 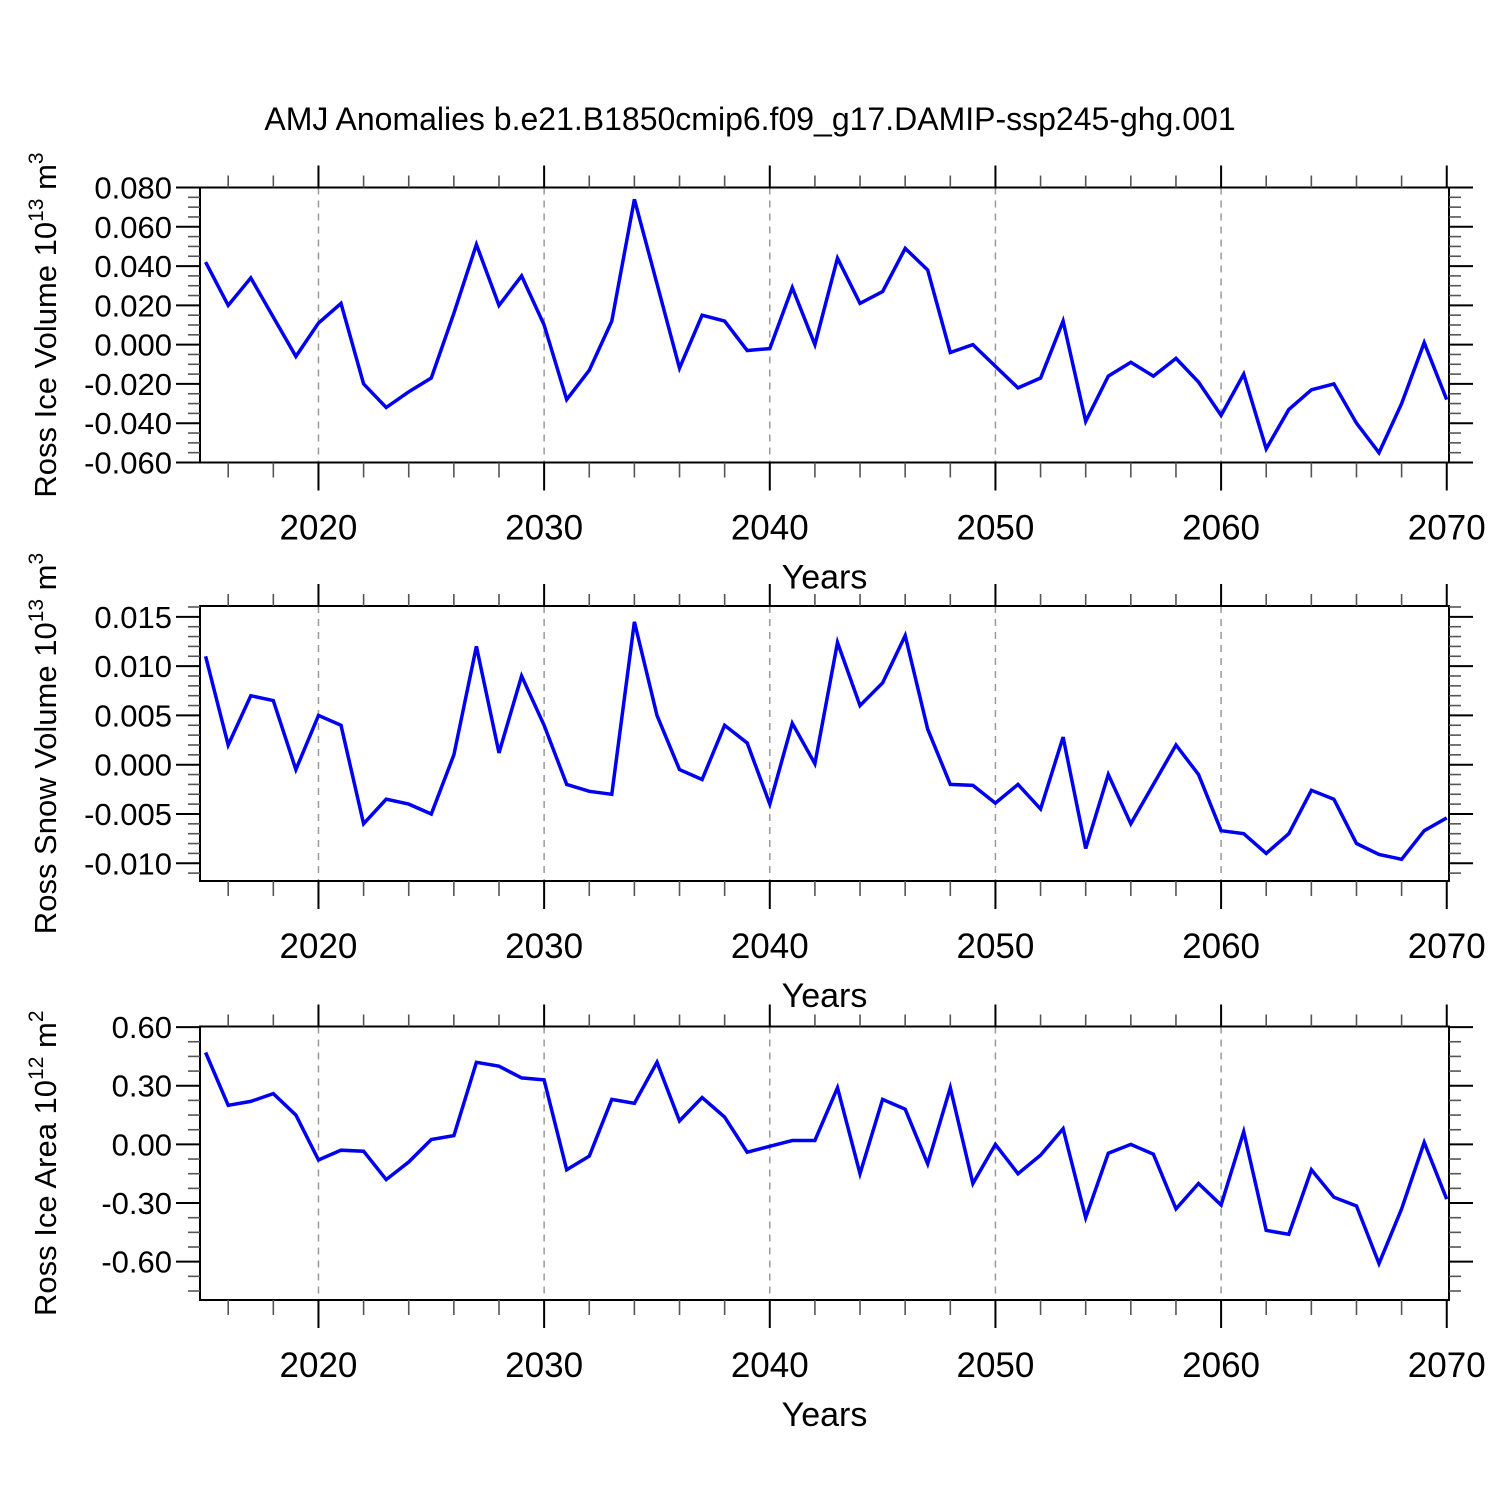 I want to click on y-tick-label: 0.015, so click(x=133, y=617).